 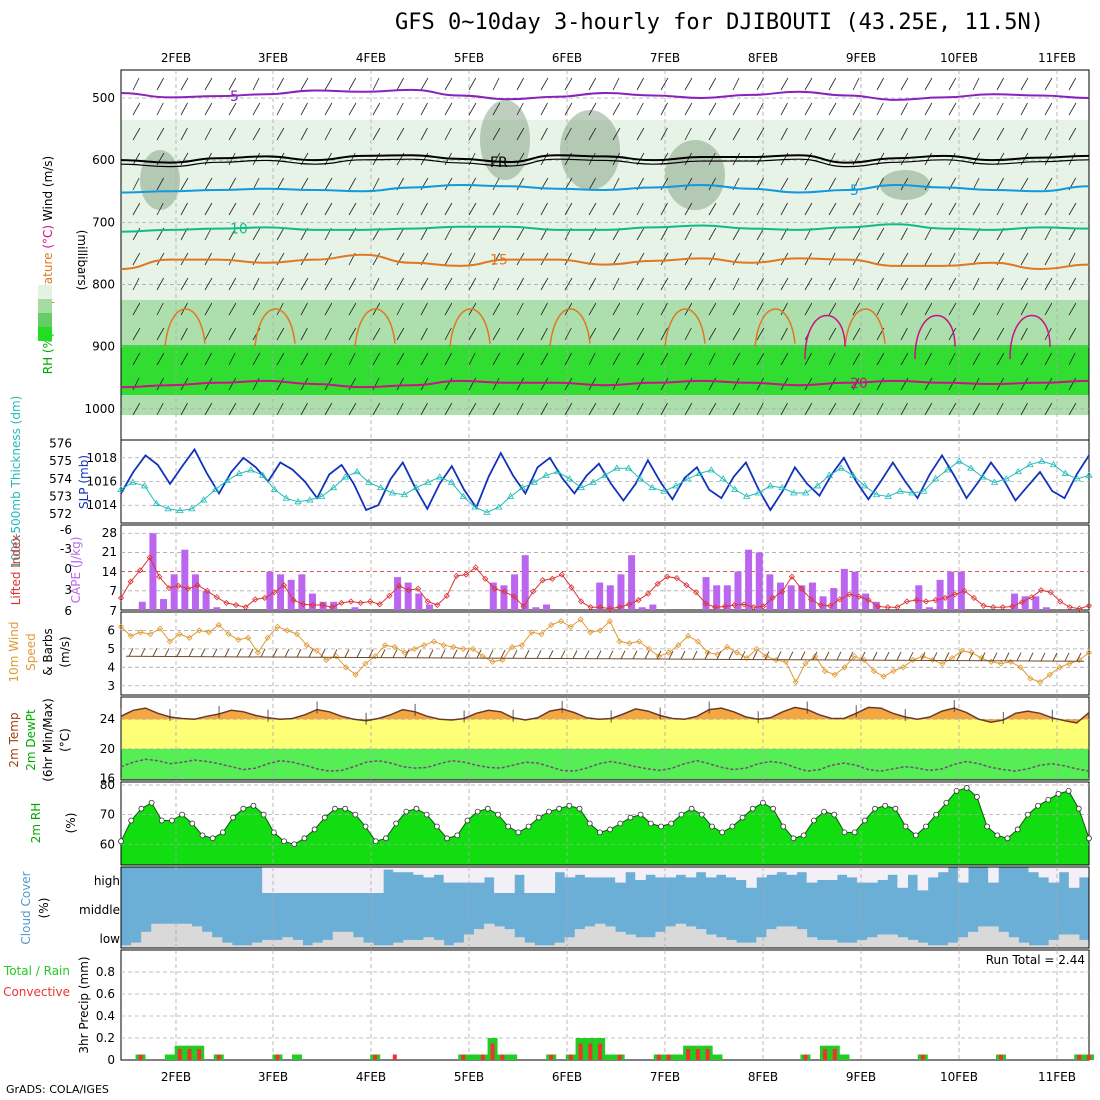 I want to click on isotherm-line, so click(x=605, y=189).